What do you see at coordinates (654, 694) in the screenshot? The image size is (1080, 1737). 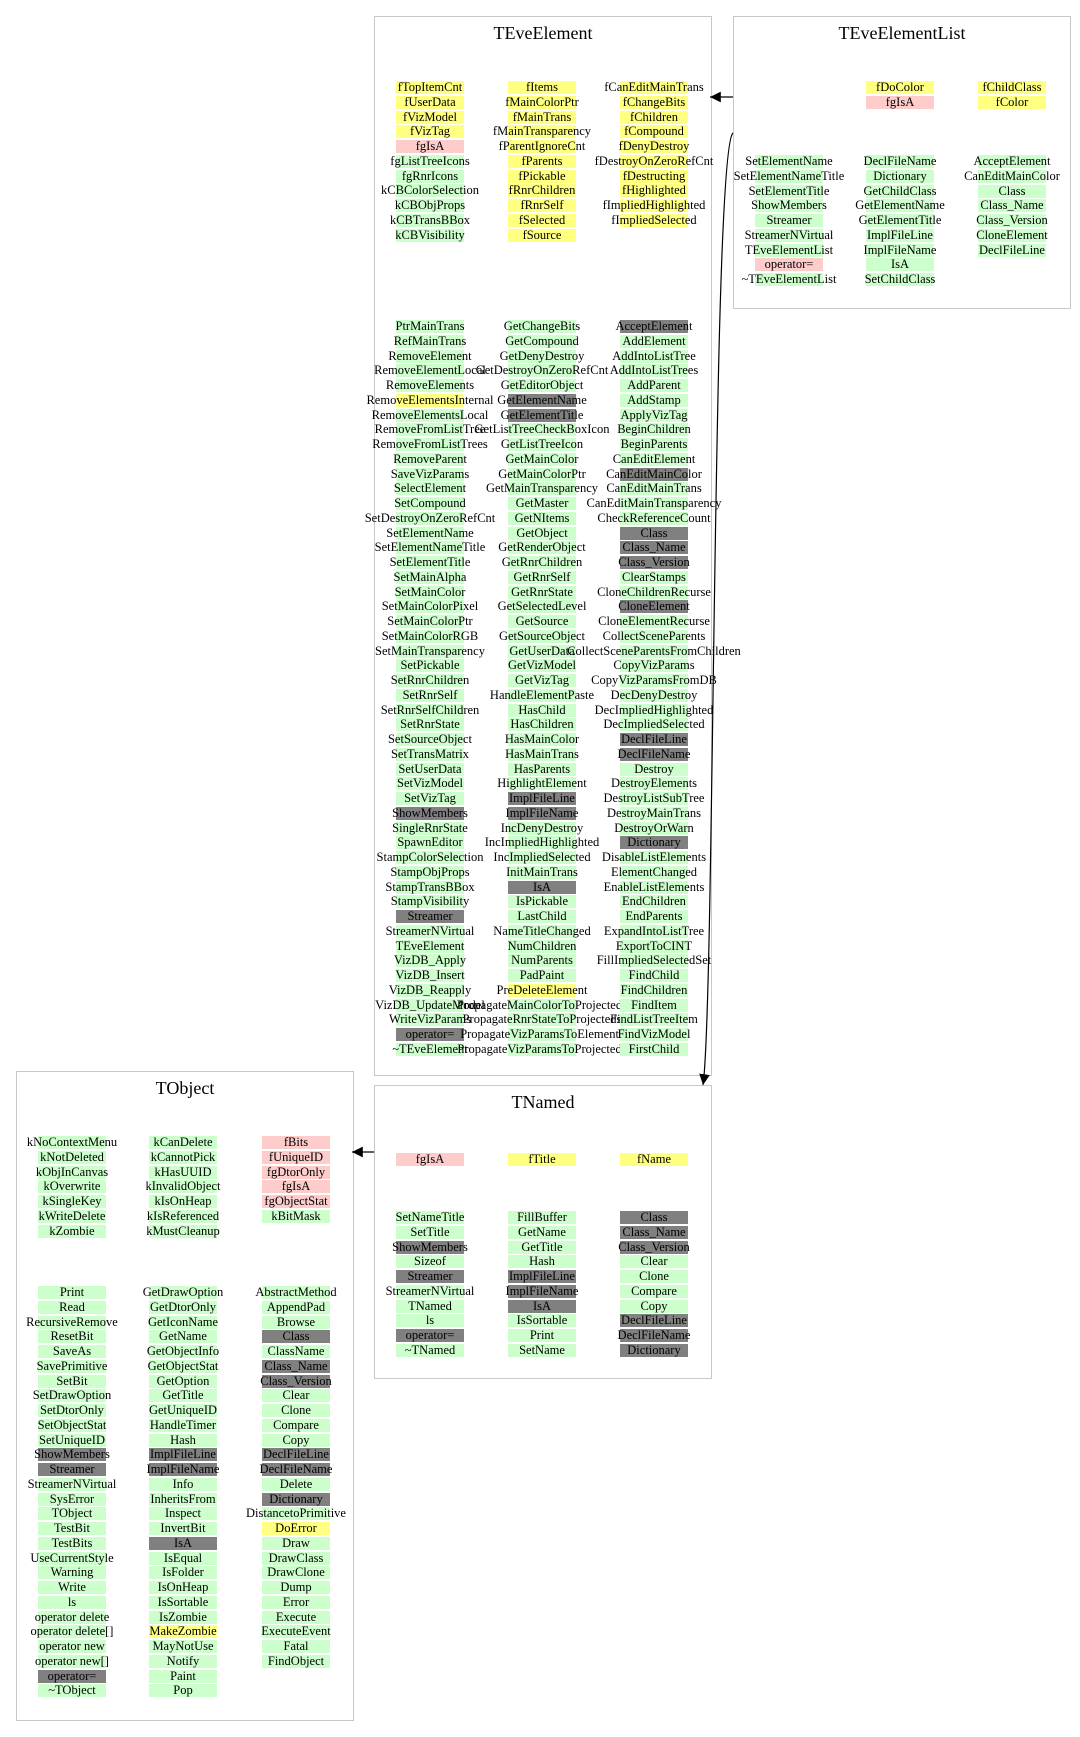 I see `method-decdenydestroy: DecDenyDestroy` at bounding box center [654, 694].